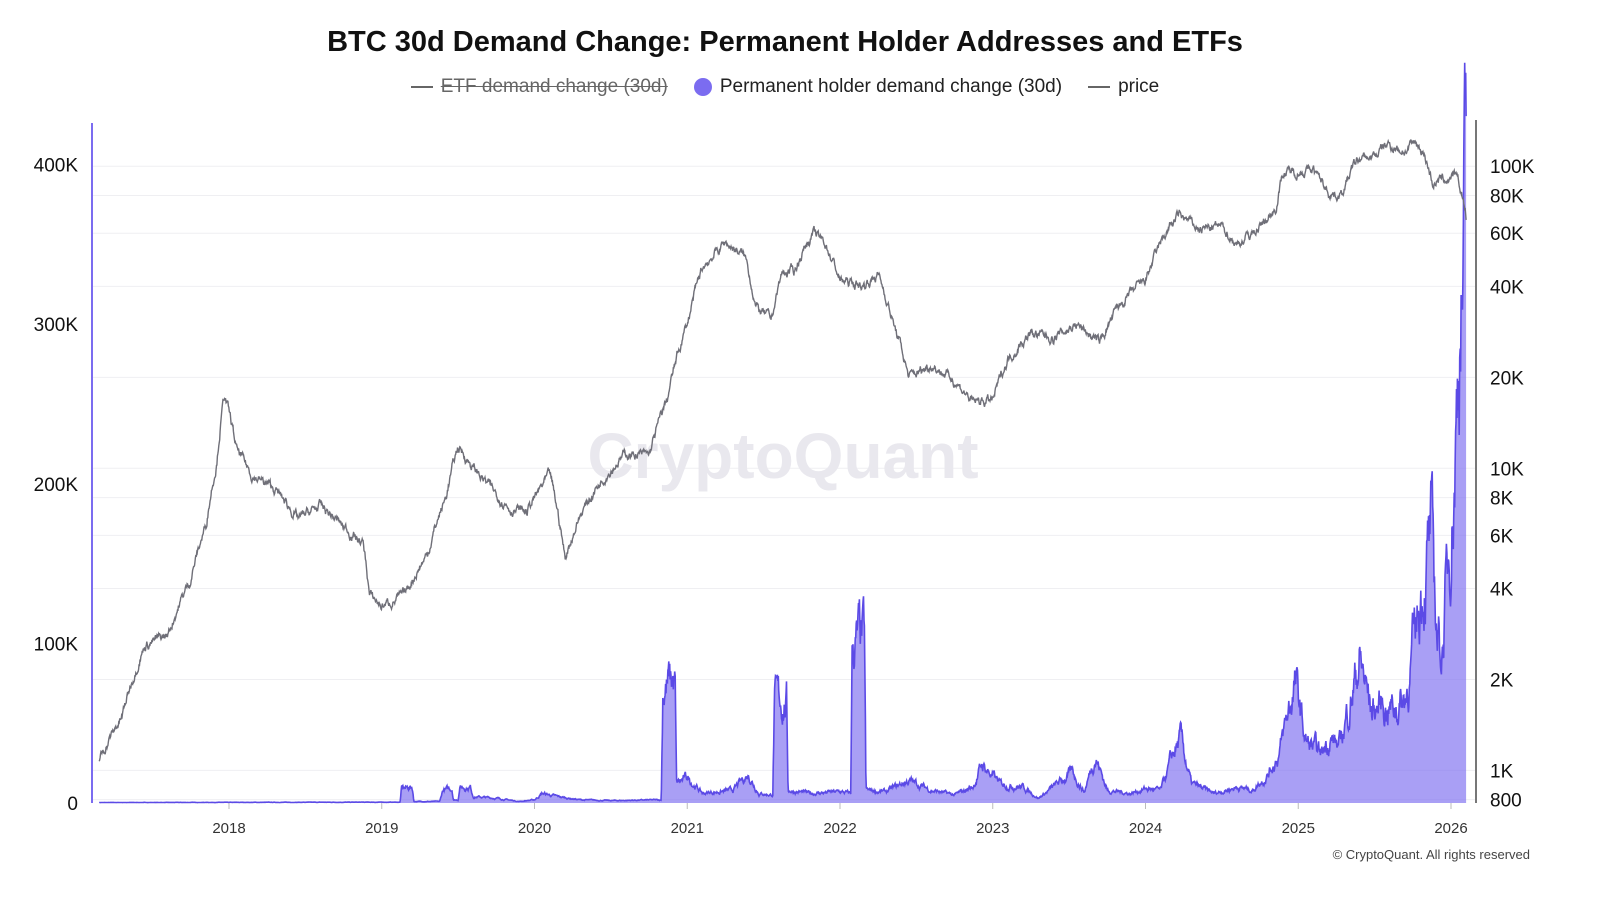  Describe the element at coordinates (56, 644) in the screenshot. I see `left-axis-tick: 100K` at that location.